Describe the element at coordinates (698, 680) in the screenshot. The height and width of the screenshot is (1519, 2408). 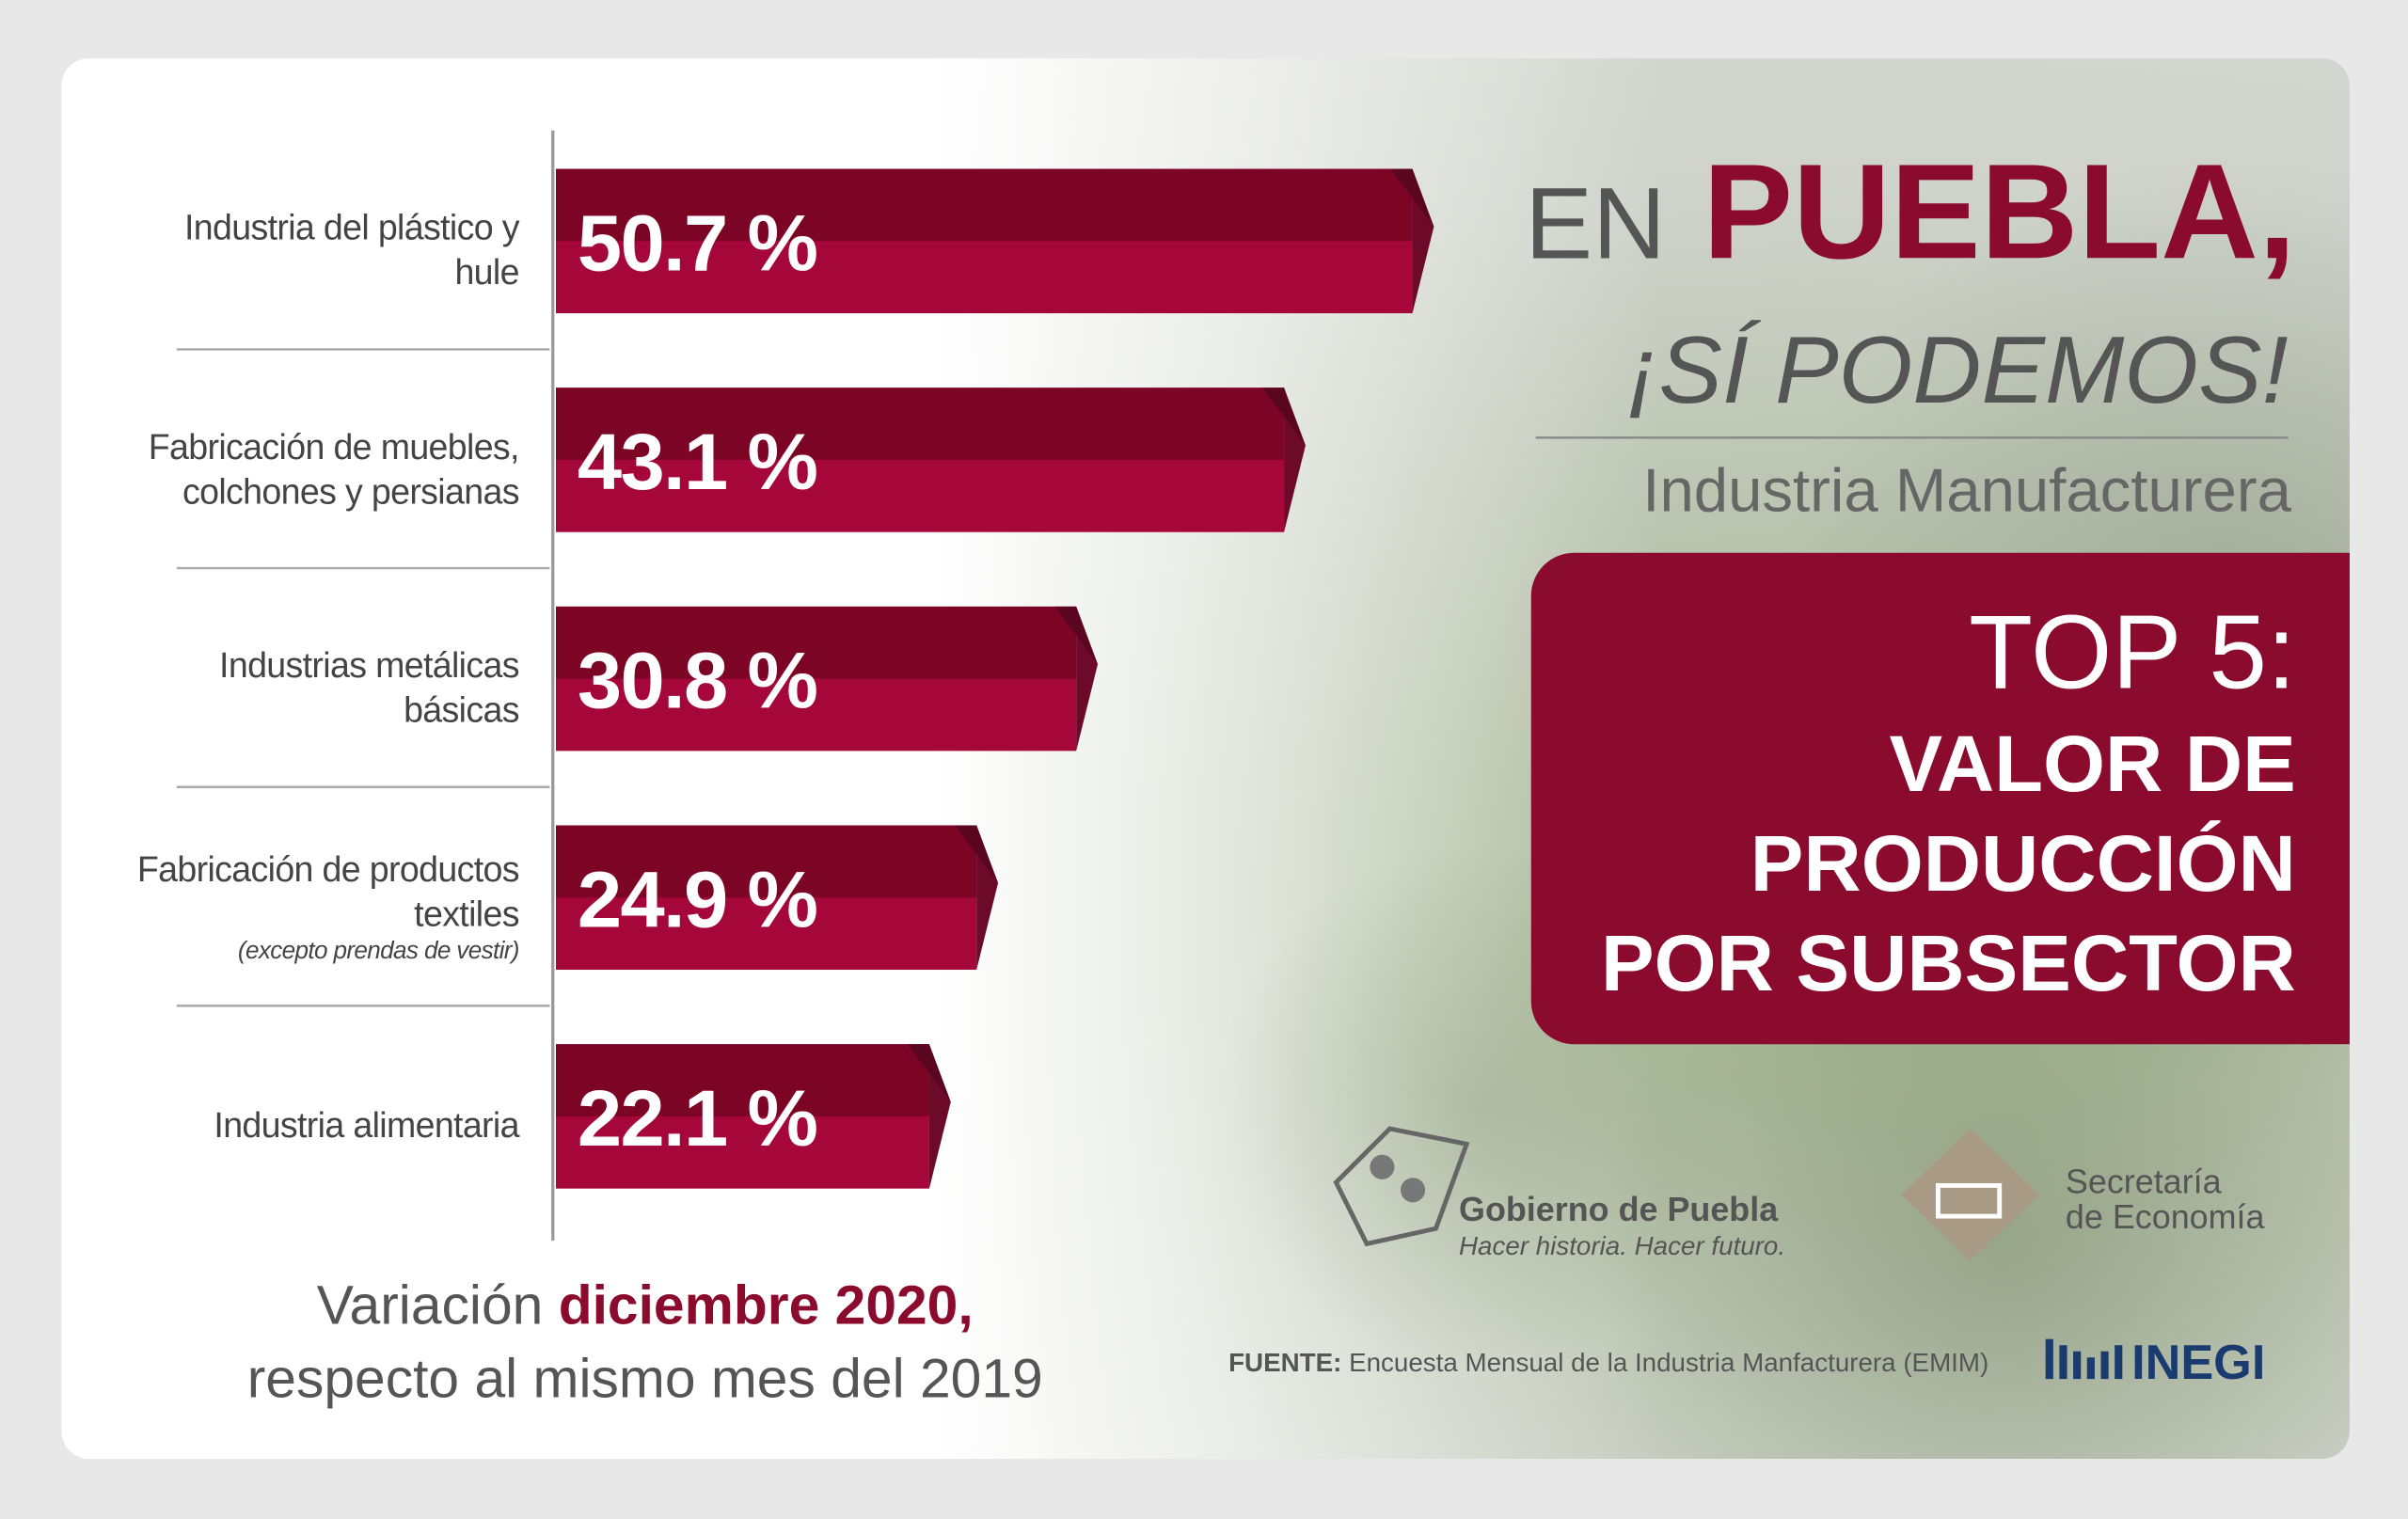
I see `value-label: 30.8 %` at that location.